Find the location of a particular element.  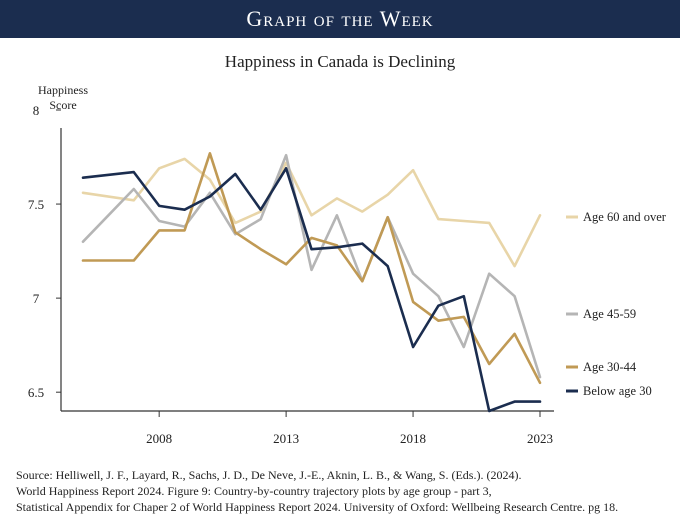

chart-title: Happiness in Canada is Declining is located at coordinates (340, 61).